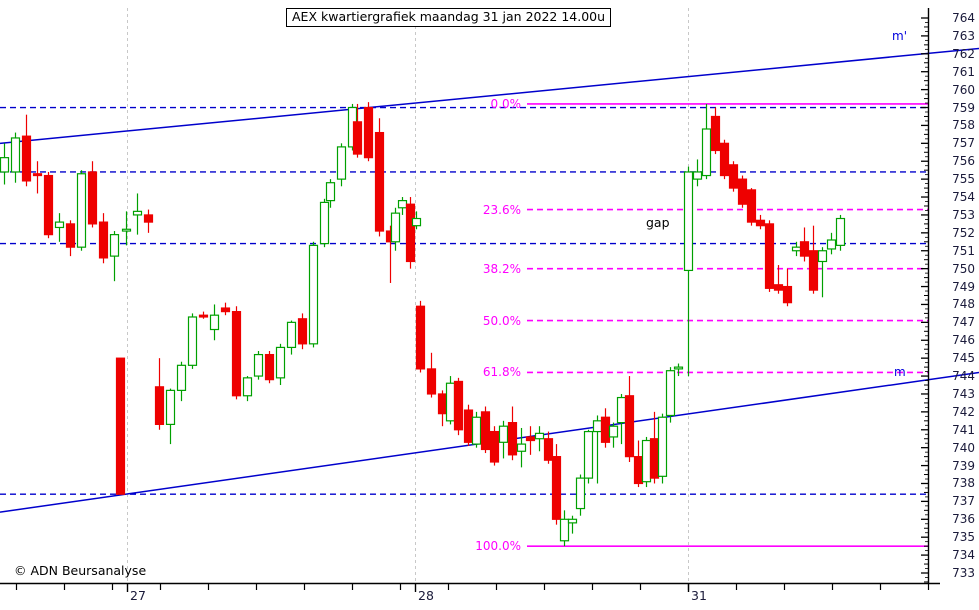  I want to click on x-tick-31: 31, so click(699, 595).